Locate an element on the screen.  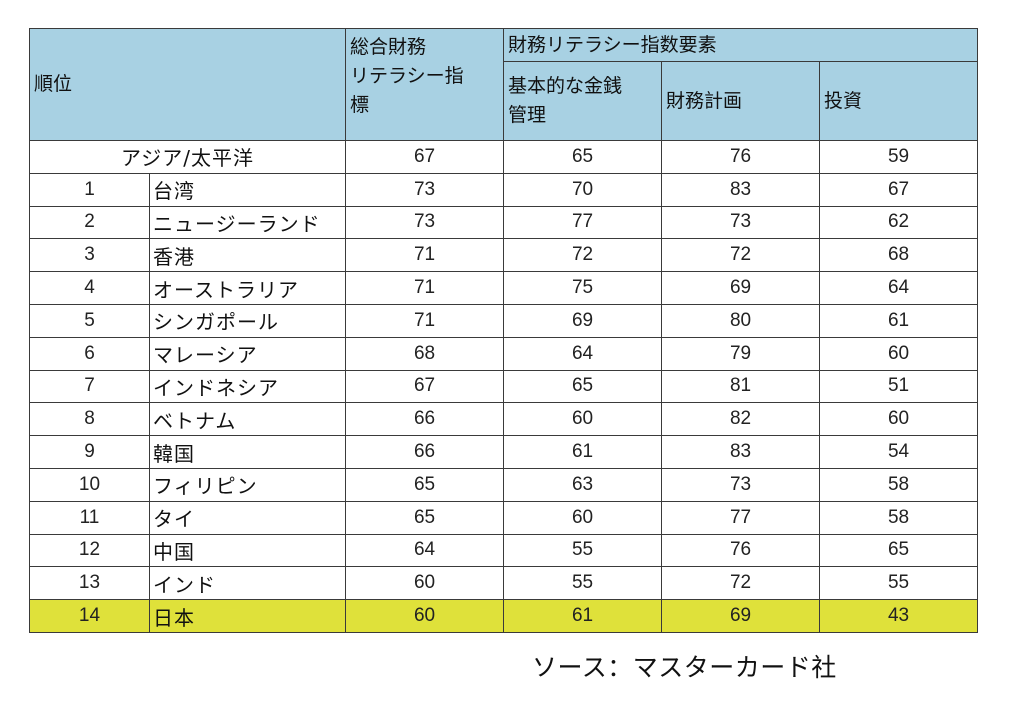
planning-cell: 79 is located at coordinates (741, 353).